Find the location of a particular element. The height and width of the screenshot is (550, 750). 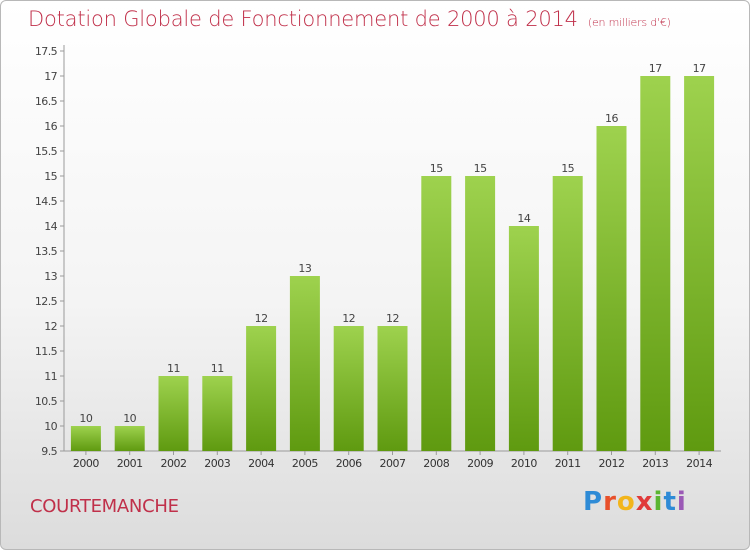

y-tick-label: 14.5 is located at coordinates (46, 201).